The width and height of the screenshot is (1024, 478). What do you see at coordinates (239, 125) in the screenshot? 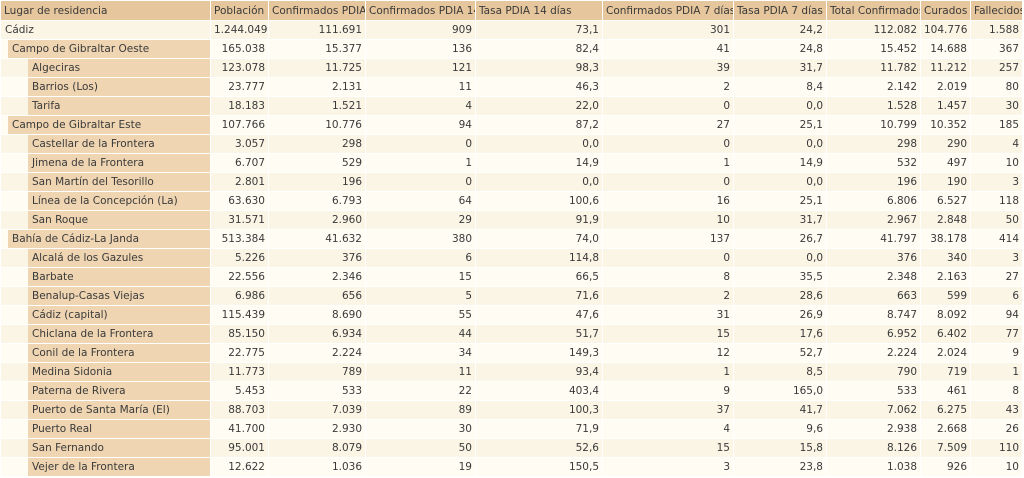
I see `value-cell: 107.766` at bounding box center [239, 125].